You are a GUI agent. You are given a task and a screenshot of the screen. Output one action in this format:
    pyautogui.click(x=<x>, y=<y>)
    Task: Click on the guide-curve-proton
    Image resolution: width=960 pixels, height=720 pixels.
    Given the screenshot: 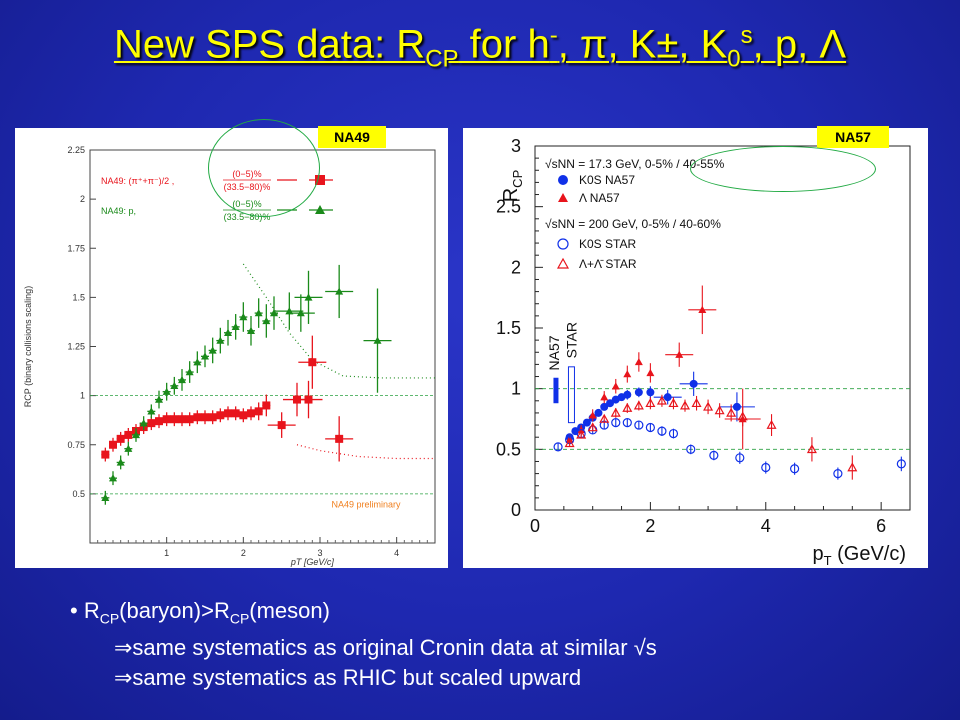 What is the action you would take?
    pyautogui.click(x=338, y=321)
    